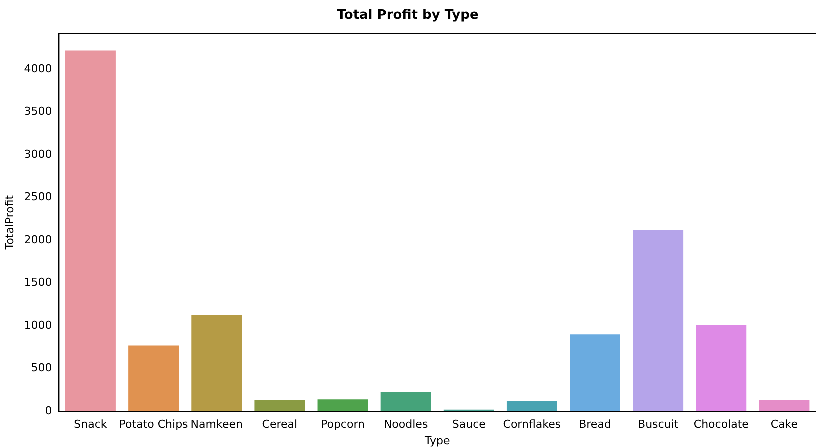 The height and width of the screenshot is (448, 816). I want to click on y-tick-label: 0, so click(48, 411).